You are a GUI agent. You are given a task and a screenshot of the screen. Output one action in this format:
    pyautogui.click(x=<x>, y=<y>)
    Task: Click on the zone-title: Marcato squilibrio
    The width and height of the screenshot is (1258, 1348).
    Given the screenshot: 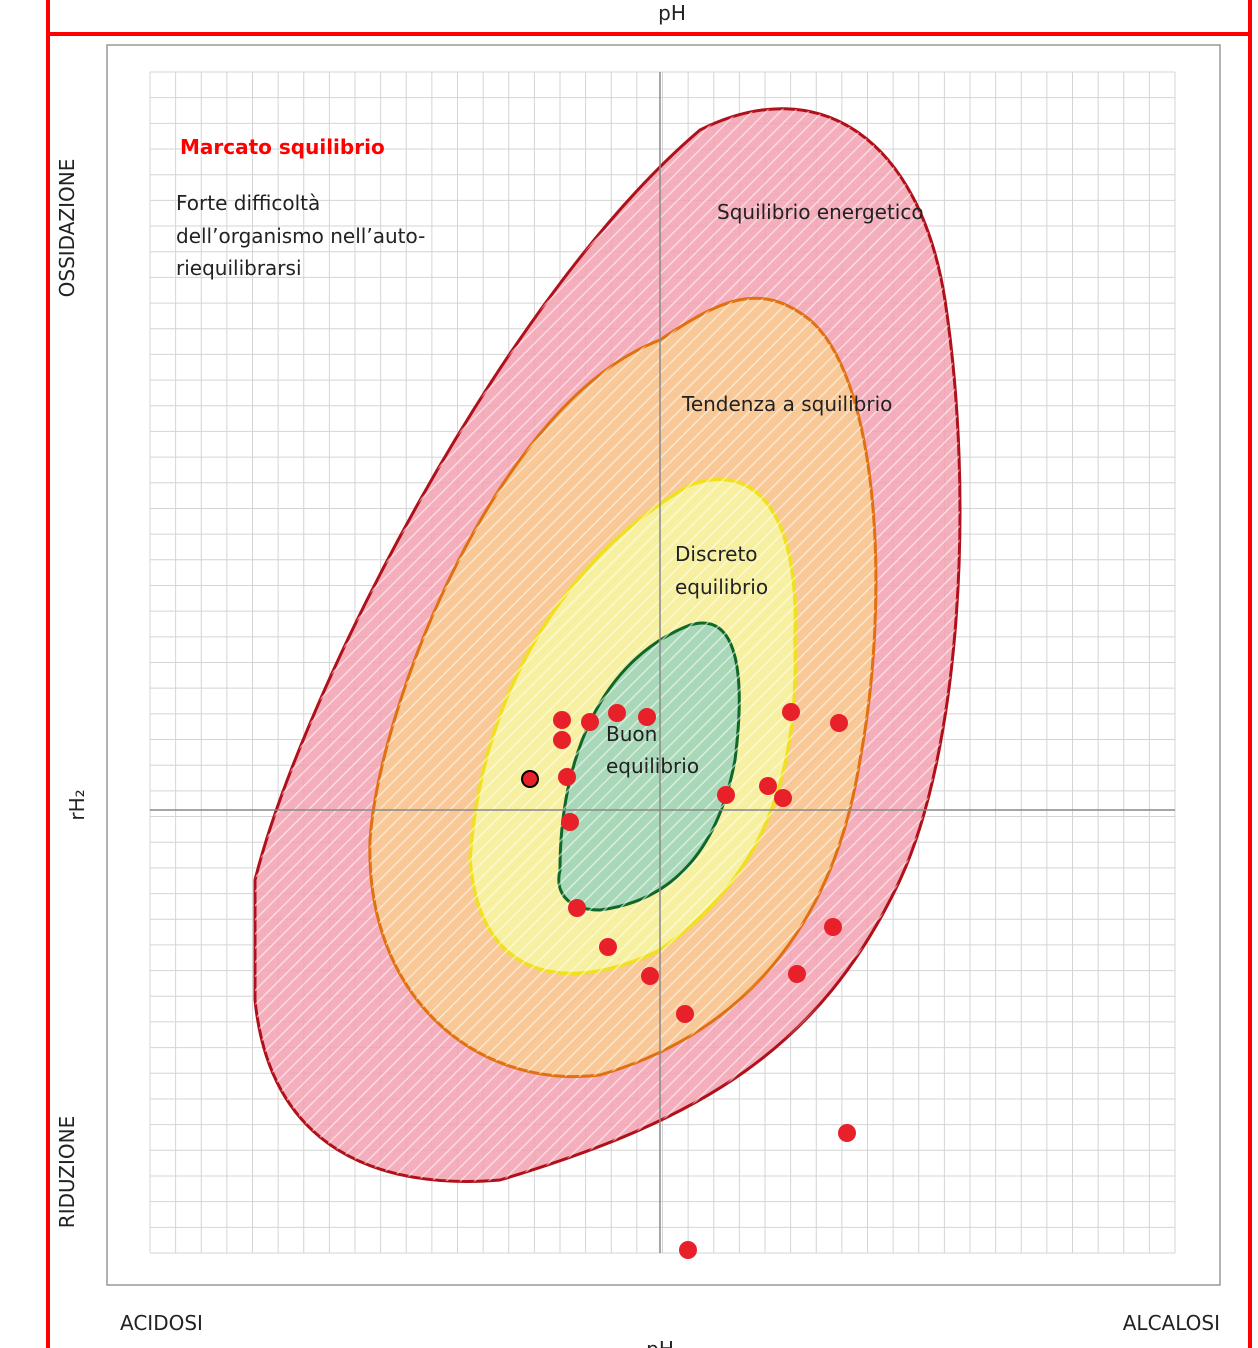 What is the action you would take?
    pyautogui.click(x=282, y=147)
    